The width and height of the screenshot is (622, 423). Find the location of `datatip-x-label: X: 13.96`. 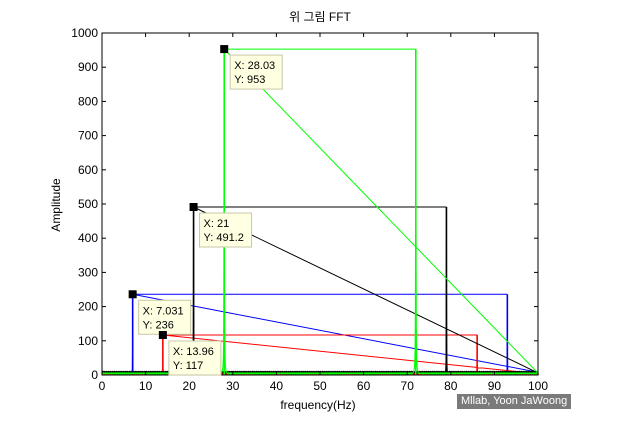

datatip-x-label: X: 13.96 is located at coordinates (193, 352).